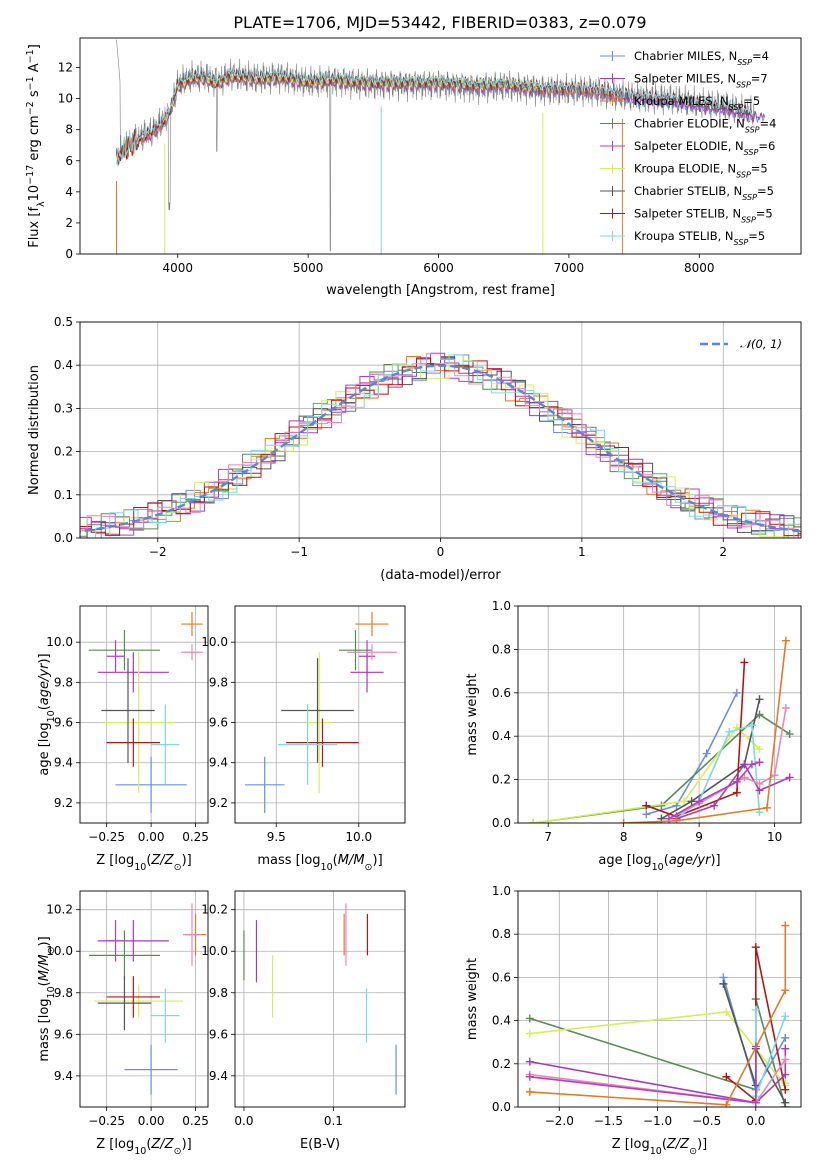  I want to click on y-tick-label: 8, so click(69, 130).